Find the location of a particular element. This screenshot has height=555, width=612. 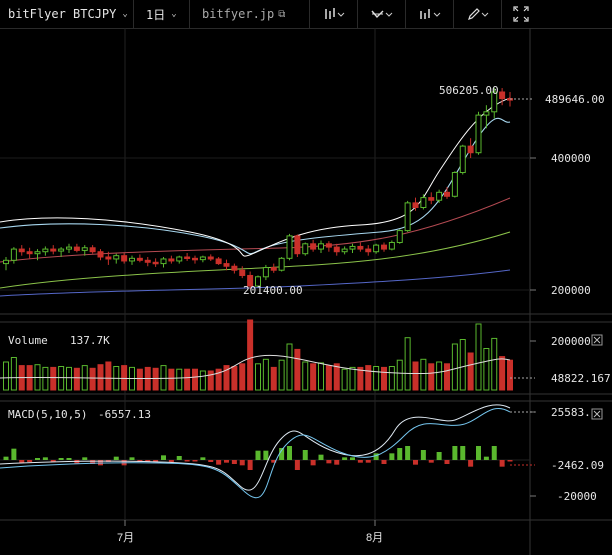

drawing-tools-button is located at coordinates (382, 14).